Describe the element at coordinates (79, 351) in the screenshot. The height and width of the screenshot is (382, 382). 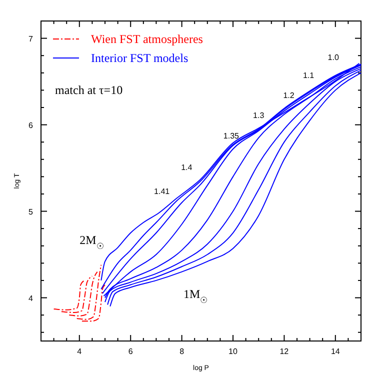
I see `x-tick-label: 4` at that location.